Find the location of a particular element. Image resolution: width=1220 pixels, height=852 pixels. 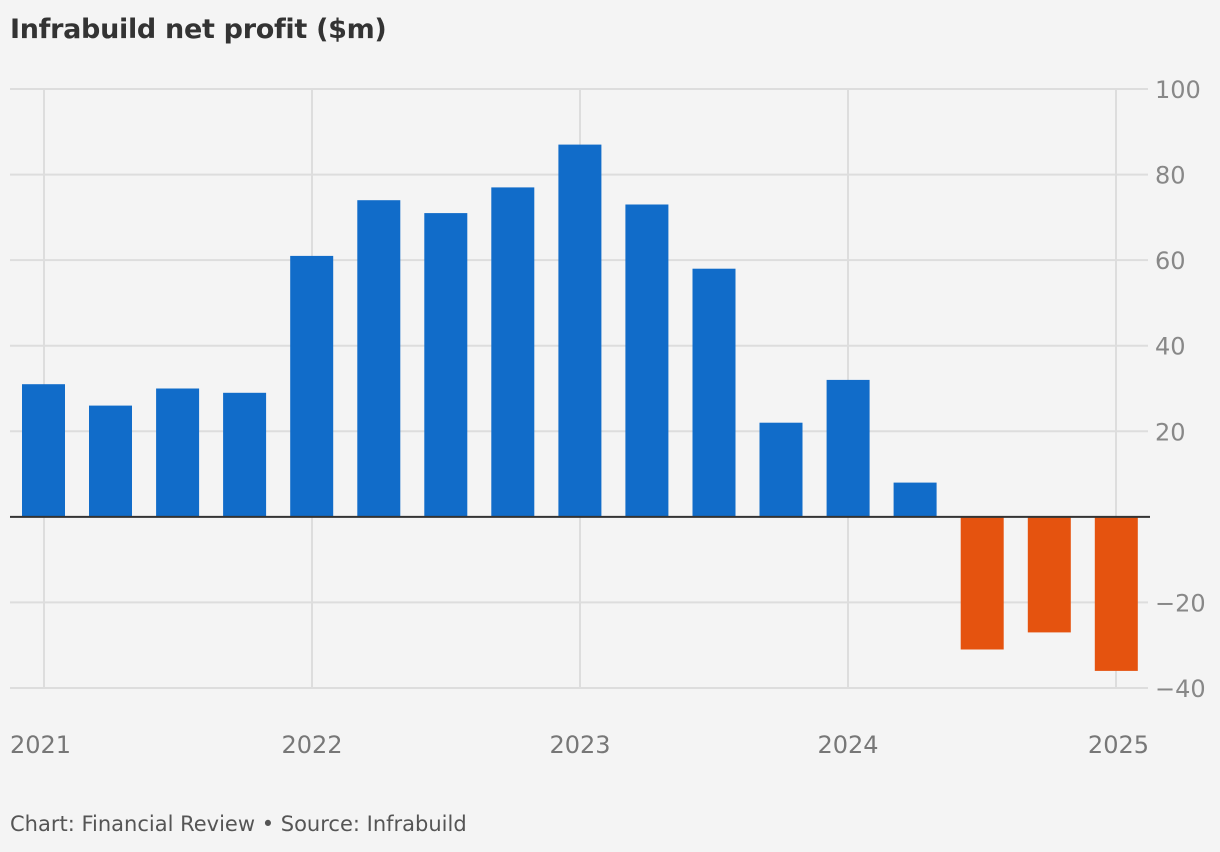

y-tick-label-3: 40 is located at coordinates (1170, 347).